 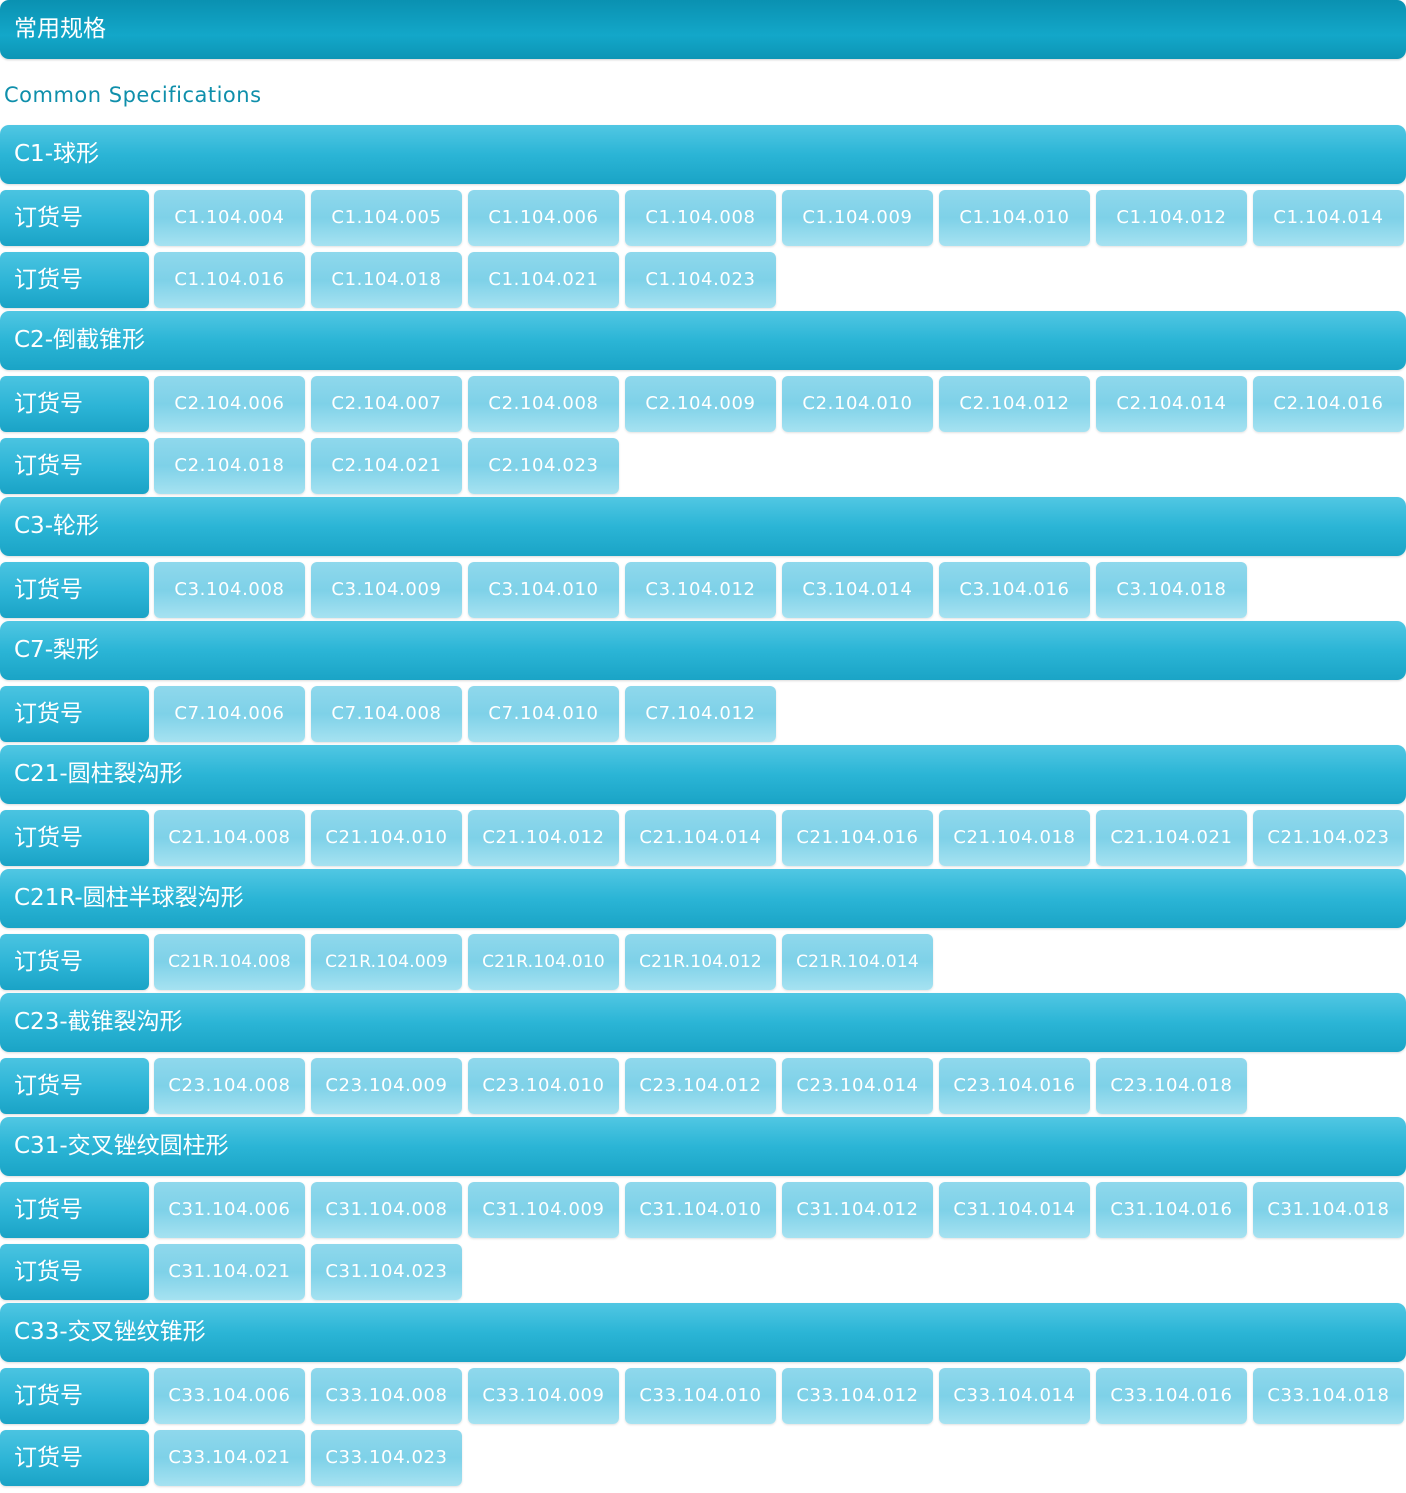 What do you see at coordinates (700, 714) in the screenshot?
I see `order-code-cell: C7.104.012` at bounding box center [700, 714].